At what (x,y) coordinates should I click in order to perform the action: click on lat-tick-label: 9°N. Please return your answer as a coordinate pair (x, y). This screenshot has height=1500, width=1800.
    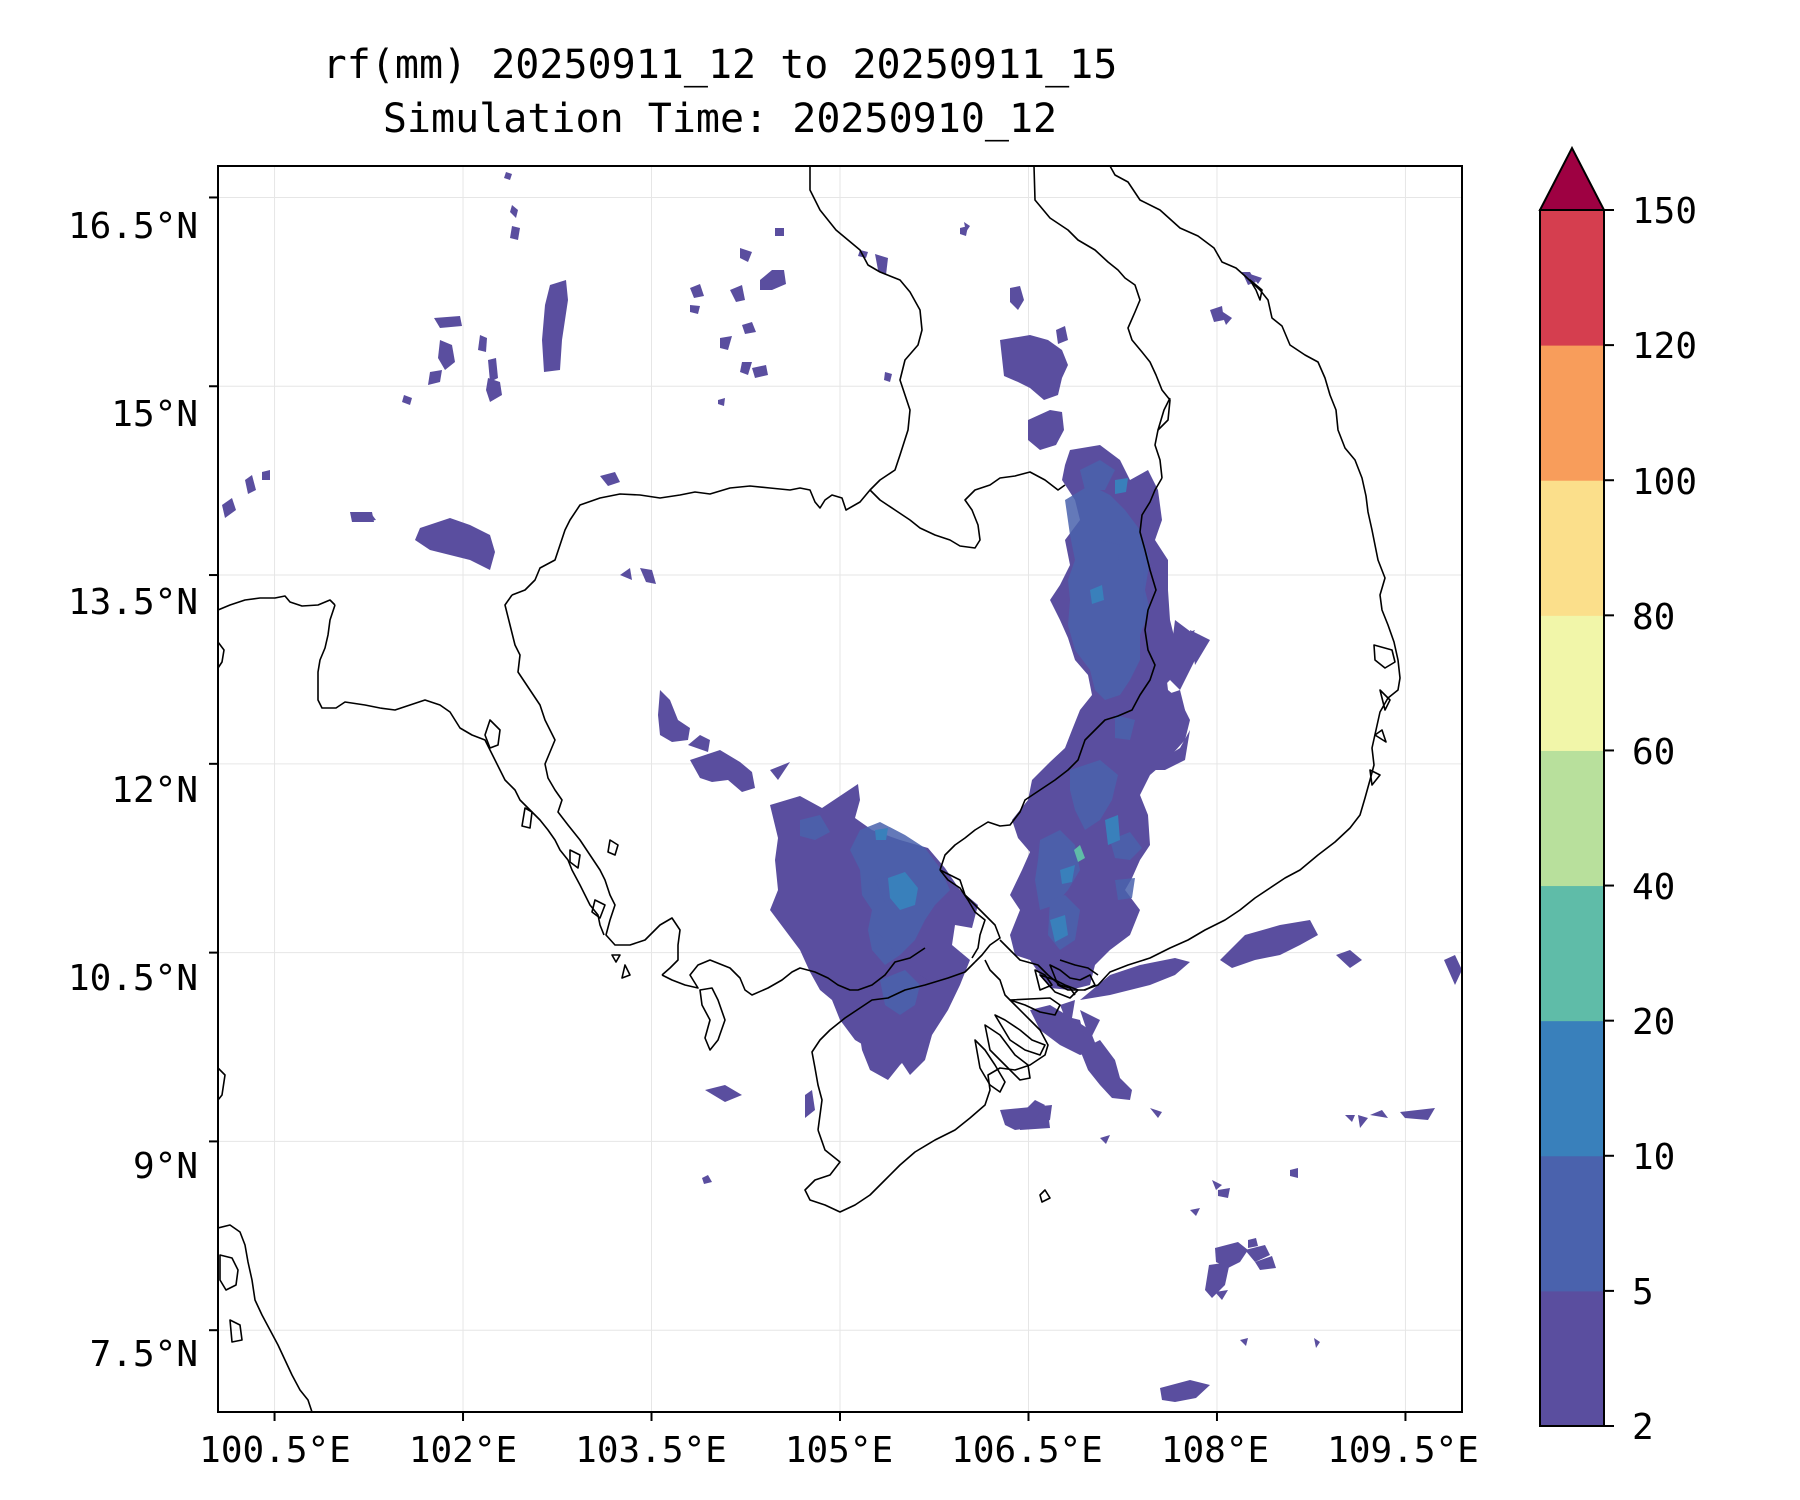
    Looking at the image, I should click on (165, 1166).